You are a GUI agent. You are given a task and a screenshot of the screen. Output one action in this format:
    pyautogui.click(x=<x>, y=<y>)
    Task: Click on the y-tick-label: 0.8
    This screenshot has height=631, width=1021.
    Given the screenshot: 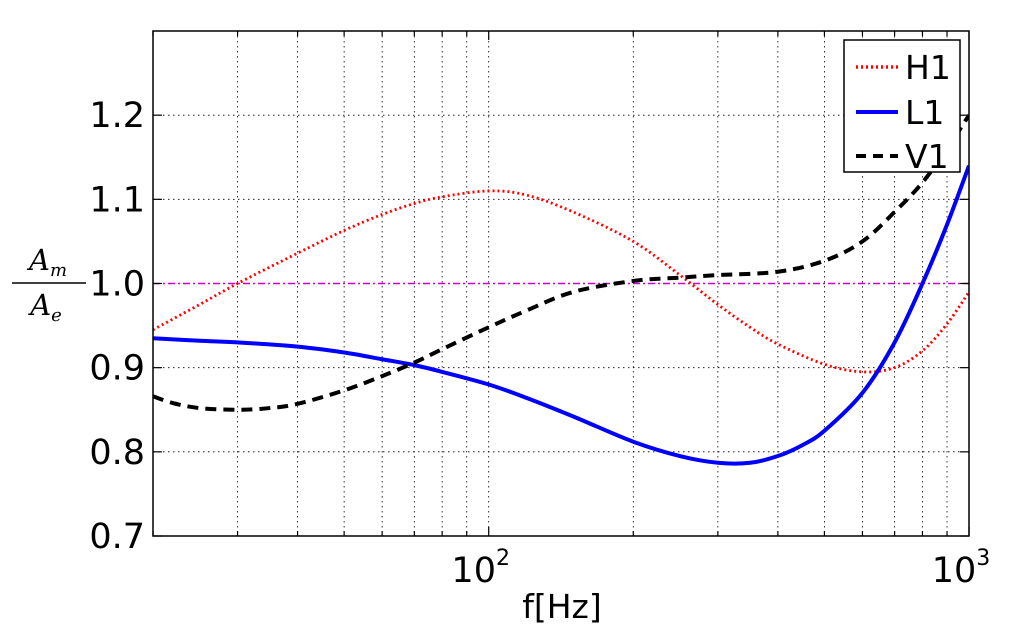 What is the action you would take?
    pyautogui.click(x=117, y=453)
    